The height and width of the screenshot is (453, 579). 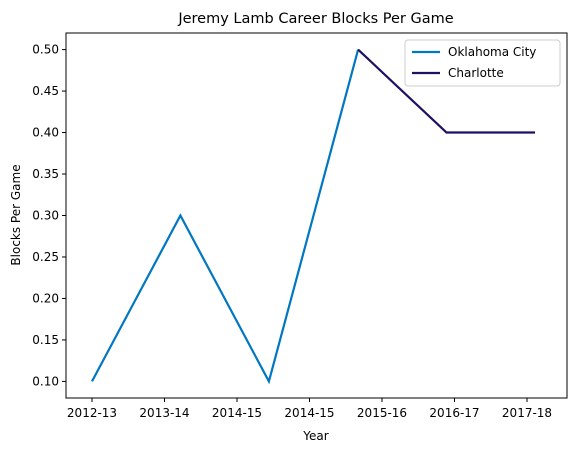 I want to click on x-tick-label: 2015-16, so click(x=382, y=413).